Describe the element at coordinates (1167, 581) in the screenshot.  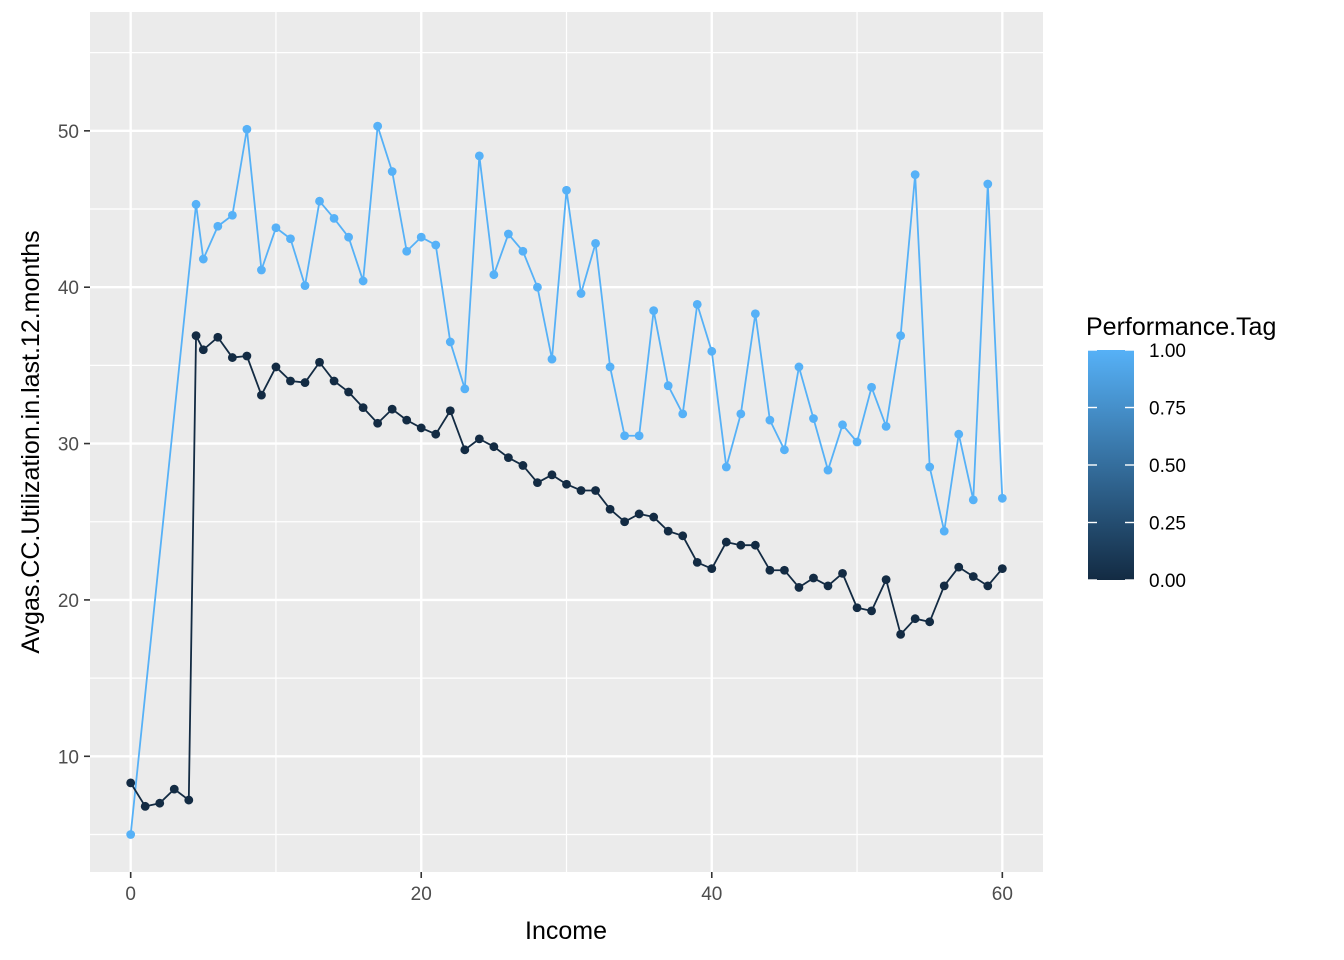
I see `legend-tick-label: 0.00` at that location.